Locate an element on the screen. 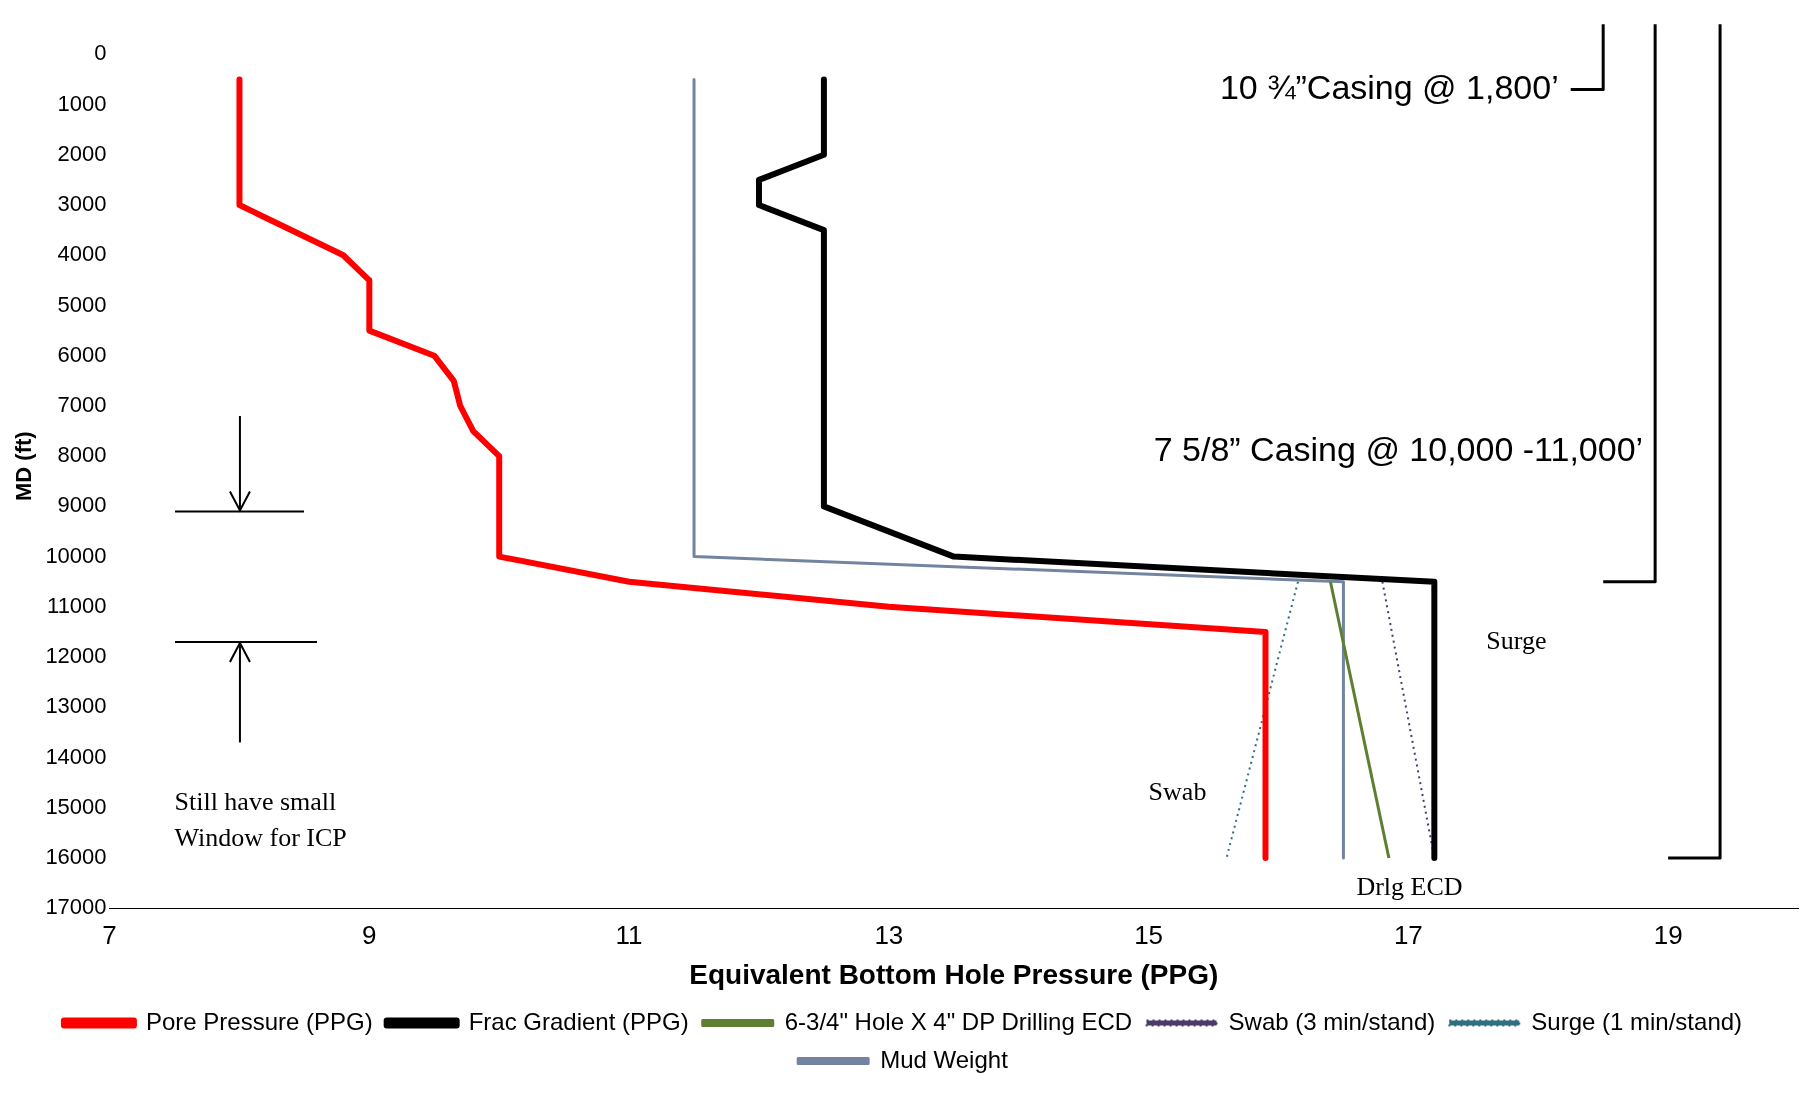 Image resolution: width=1818 pixels, height=1093 pixels. y-tick-label: 10000 is located at coordinates (76, 555).